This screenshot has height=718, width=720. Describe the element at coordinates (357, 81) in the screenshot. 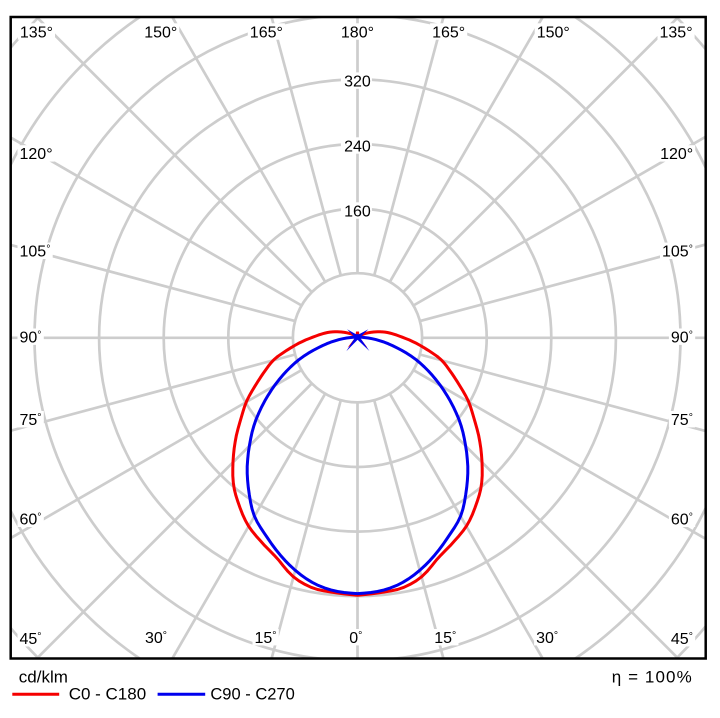

I see `svg-text: 320` at that location.